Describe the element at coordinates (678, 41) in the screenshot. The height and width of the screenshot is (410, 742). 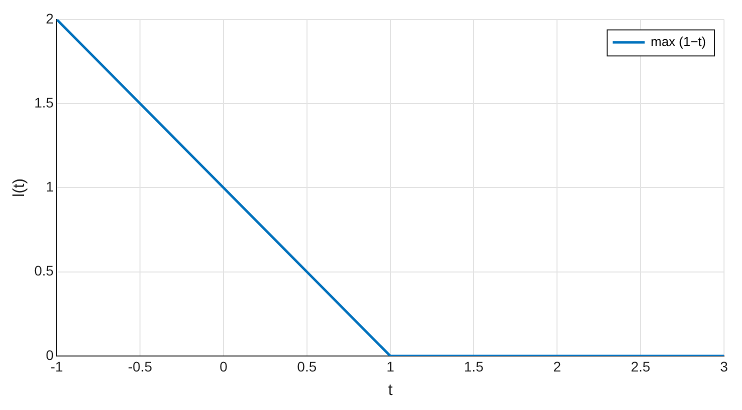
I see `legend-label: max (1−t)` at that location.